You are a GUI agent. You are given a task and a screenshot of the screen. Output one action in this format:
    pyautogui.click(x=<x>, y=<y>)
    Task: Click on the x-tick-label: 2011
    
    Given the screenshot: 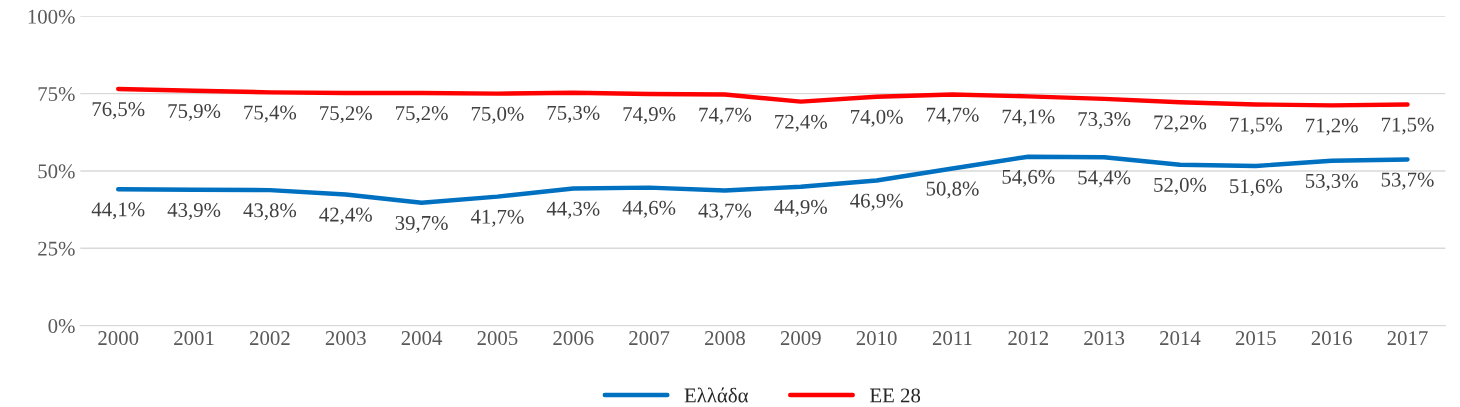 What is the action you would take?
    pyautogui.click(x=952, y=338)
    